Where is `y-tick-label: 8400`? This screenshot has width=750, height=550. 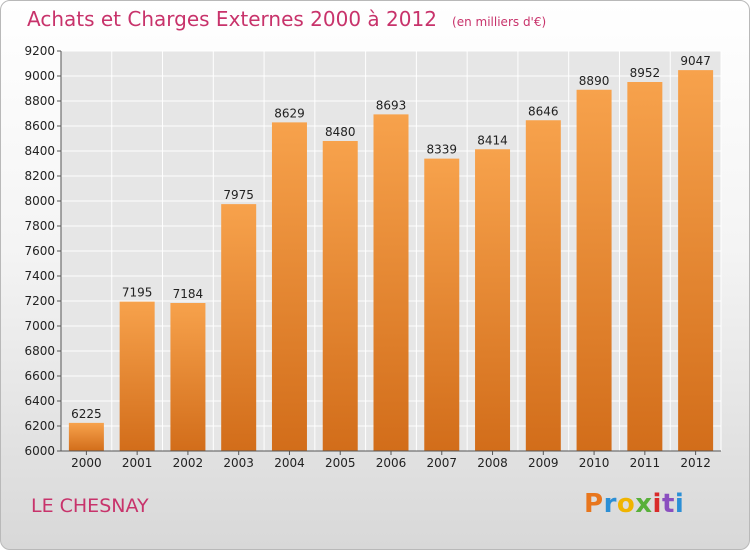
y-tick-label: 8400 is located at coordinates (39, 151).